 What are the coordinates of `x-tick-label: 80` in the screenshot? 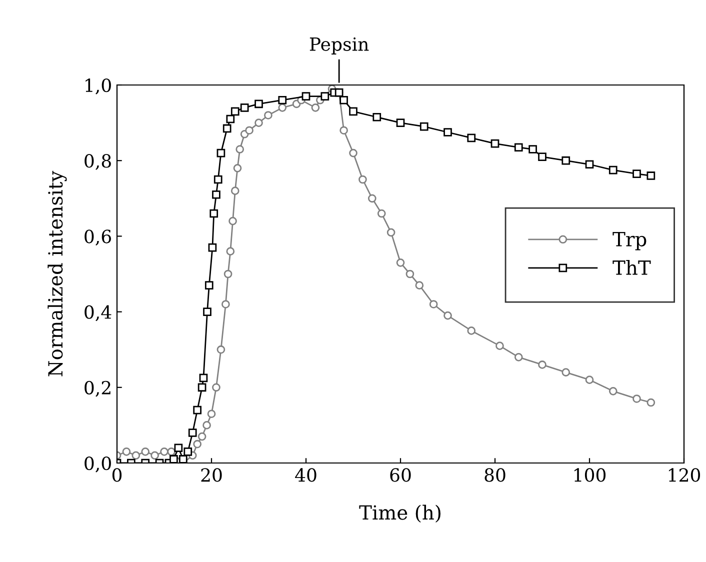 It's located at (495, 475).